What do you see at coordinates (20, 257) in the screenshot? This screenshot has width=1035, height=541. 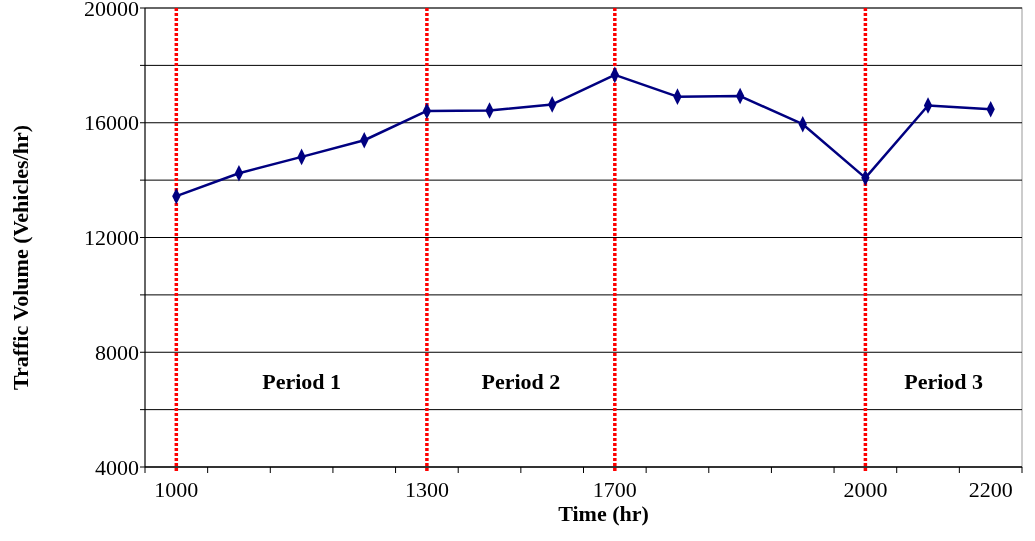 I see `y-axis-title: Traffic Volume (Vehicles/hr)` at bounding box center [20, 257].